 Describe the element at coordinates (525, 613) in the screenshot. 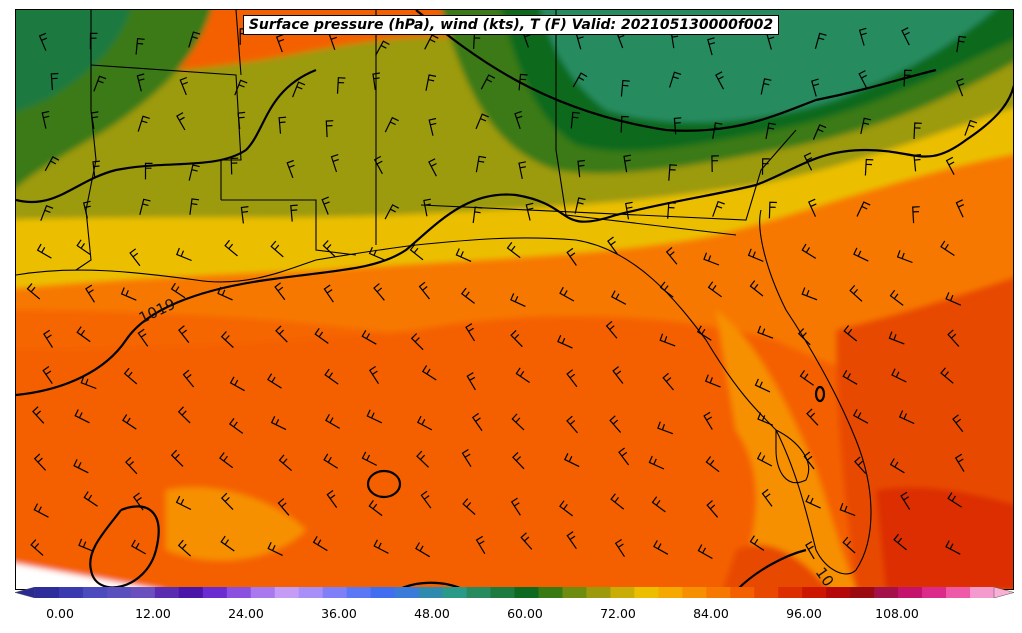

I see `colorbar-tick-label: 60.00` at that location.